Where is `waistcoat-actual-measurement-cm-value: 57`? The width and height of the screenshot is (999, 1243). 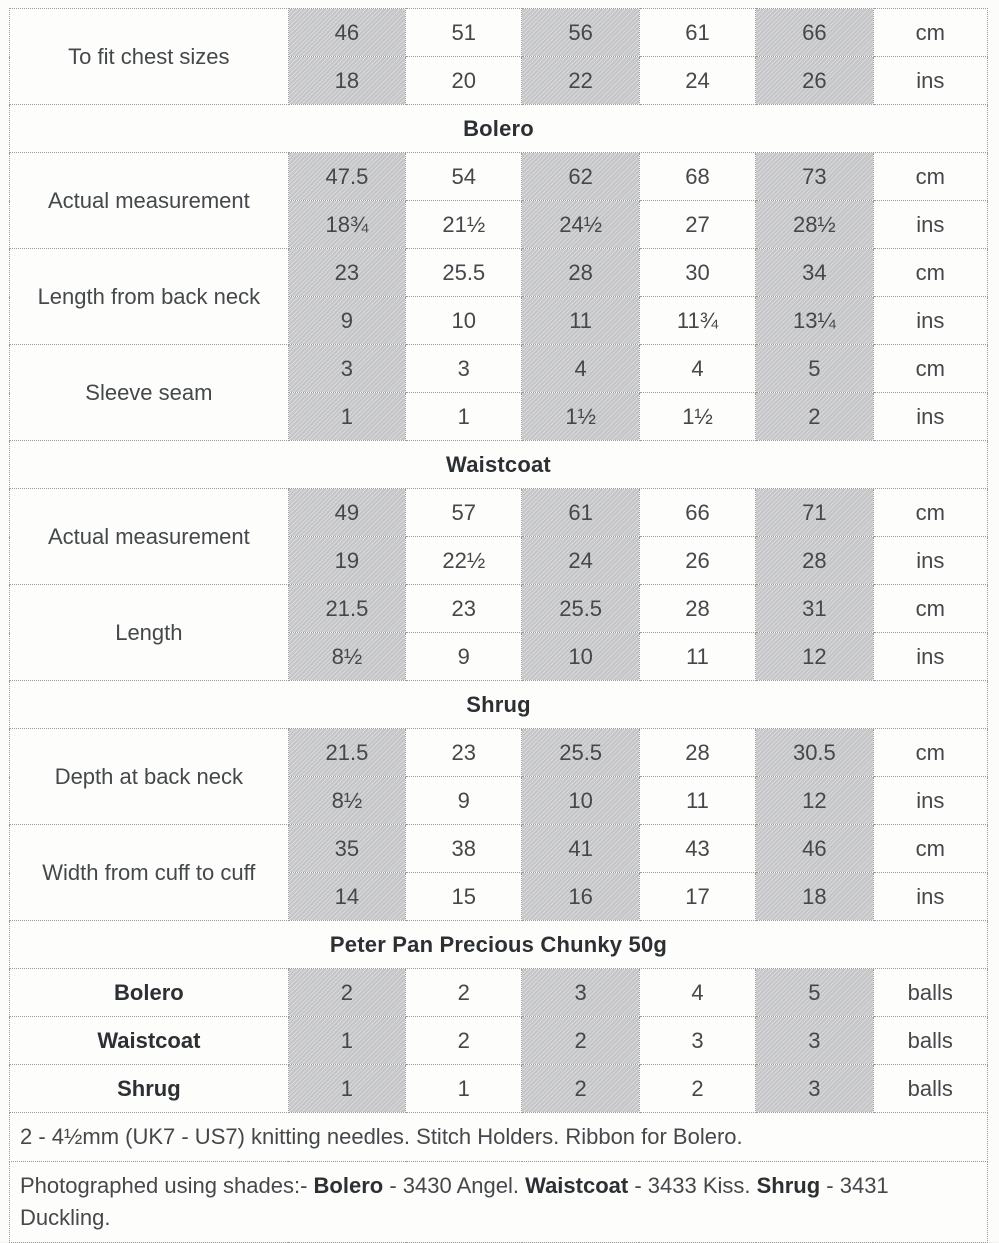
waistcoat-actual-measurement-cm-value: 57 is located at coordinates (464, 512).